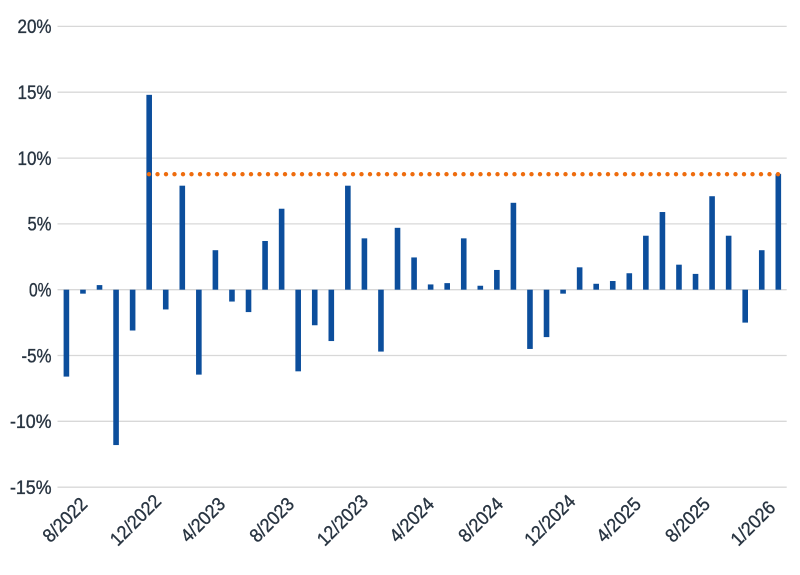 Image resolution: width=800 pixels, height=575 pixels. What do you see at coordinates (753, 524) in the screenshot?
I see `svg-text: 1/2026` at bounding box center [753, 524].